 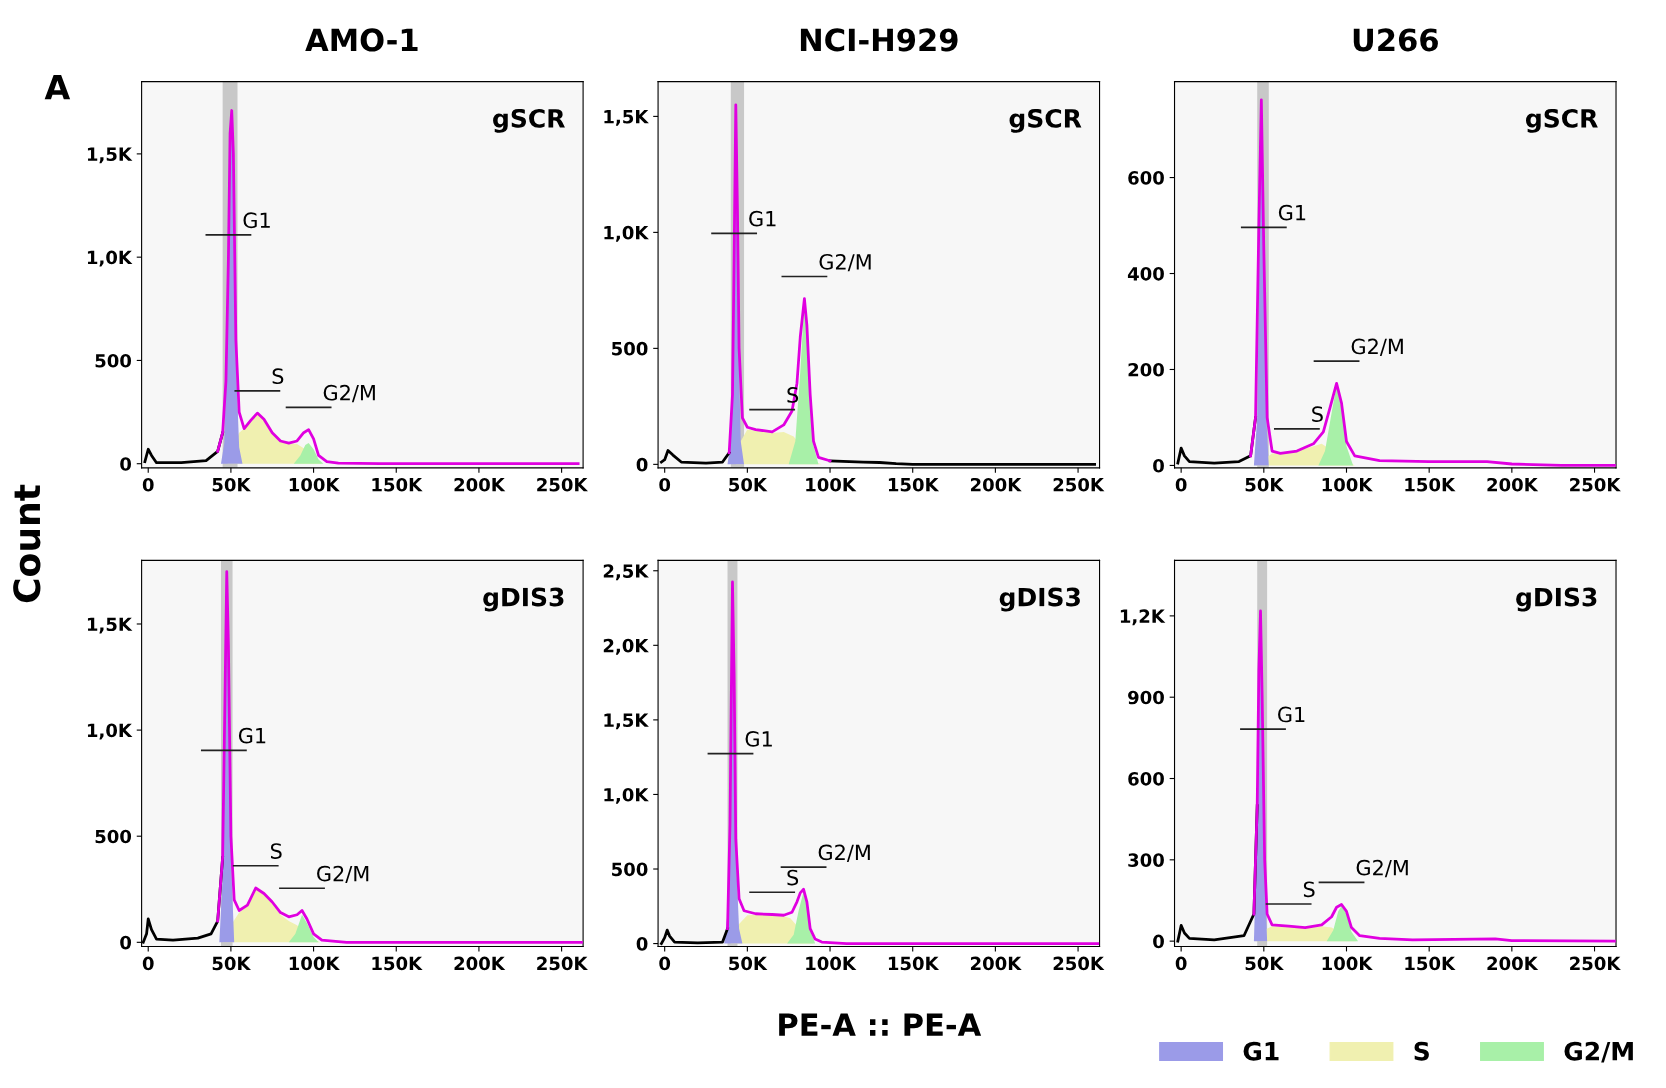 I want to click on x-axis-title: PE-A :: PE-A, so click(x=880, y=1024).